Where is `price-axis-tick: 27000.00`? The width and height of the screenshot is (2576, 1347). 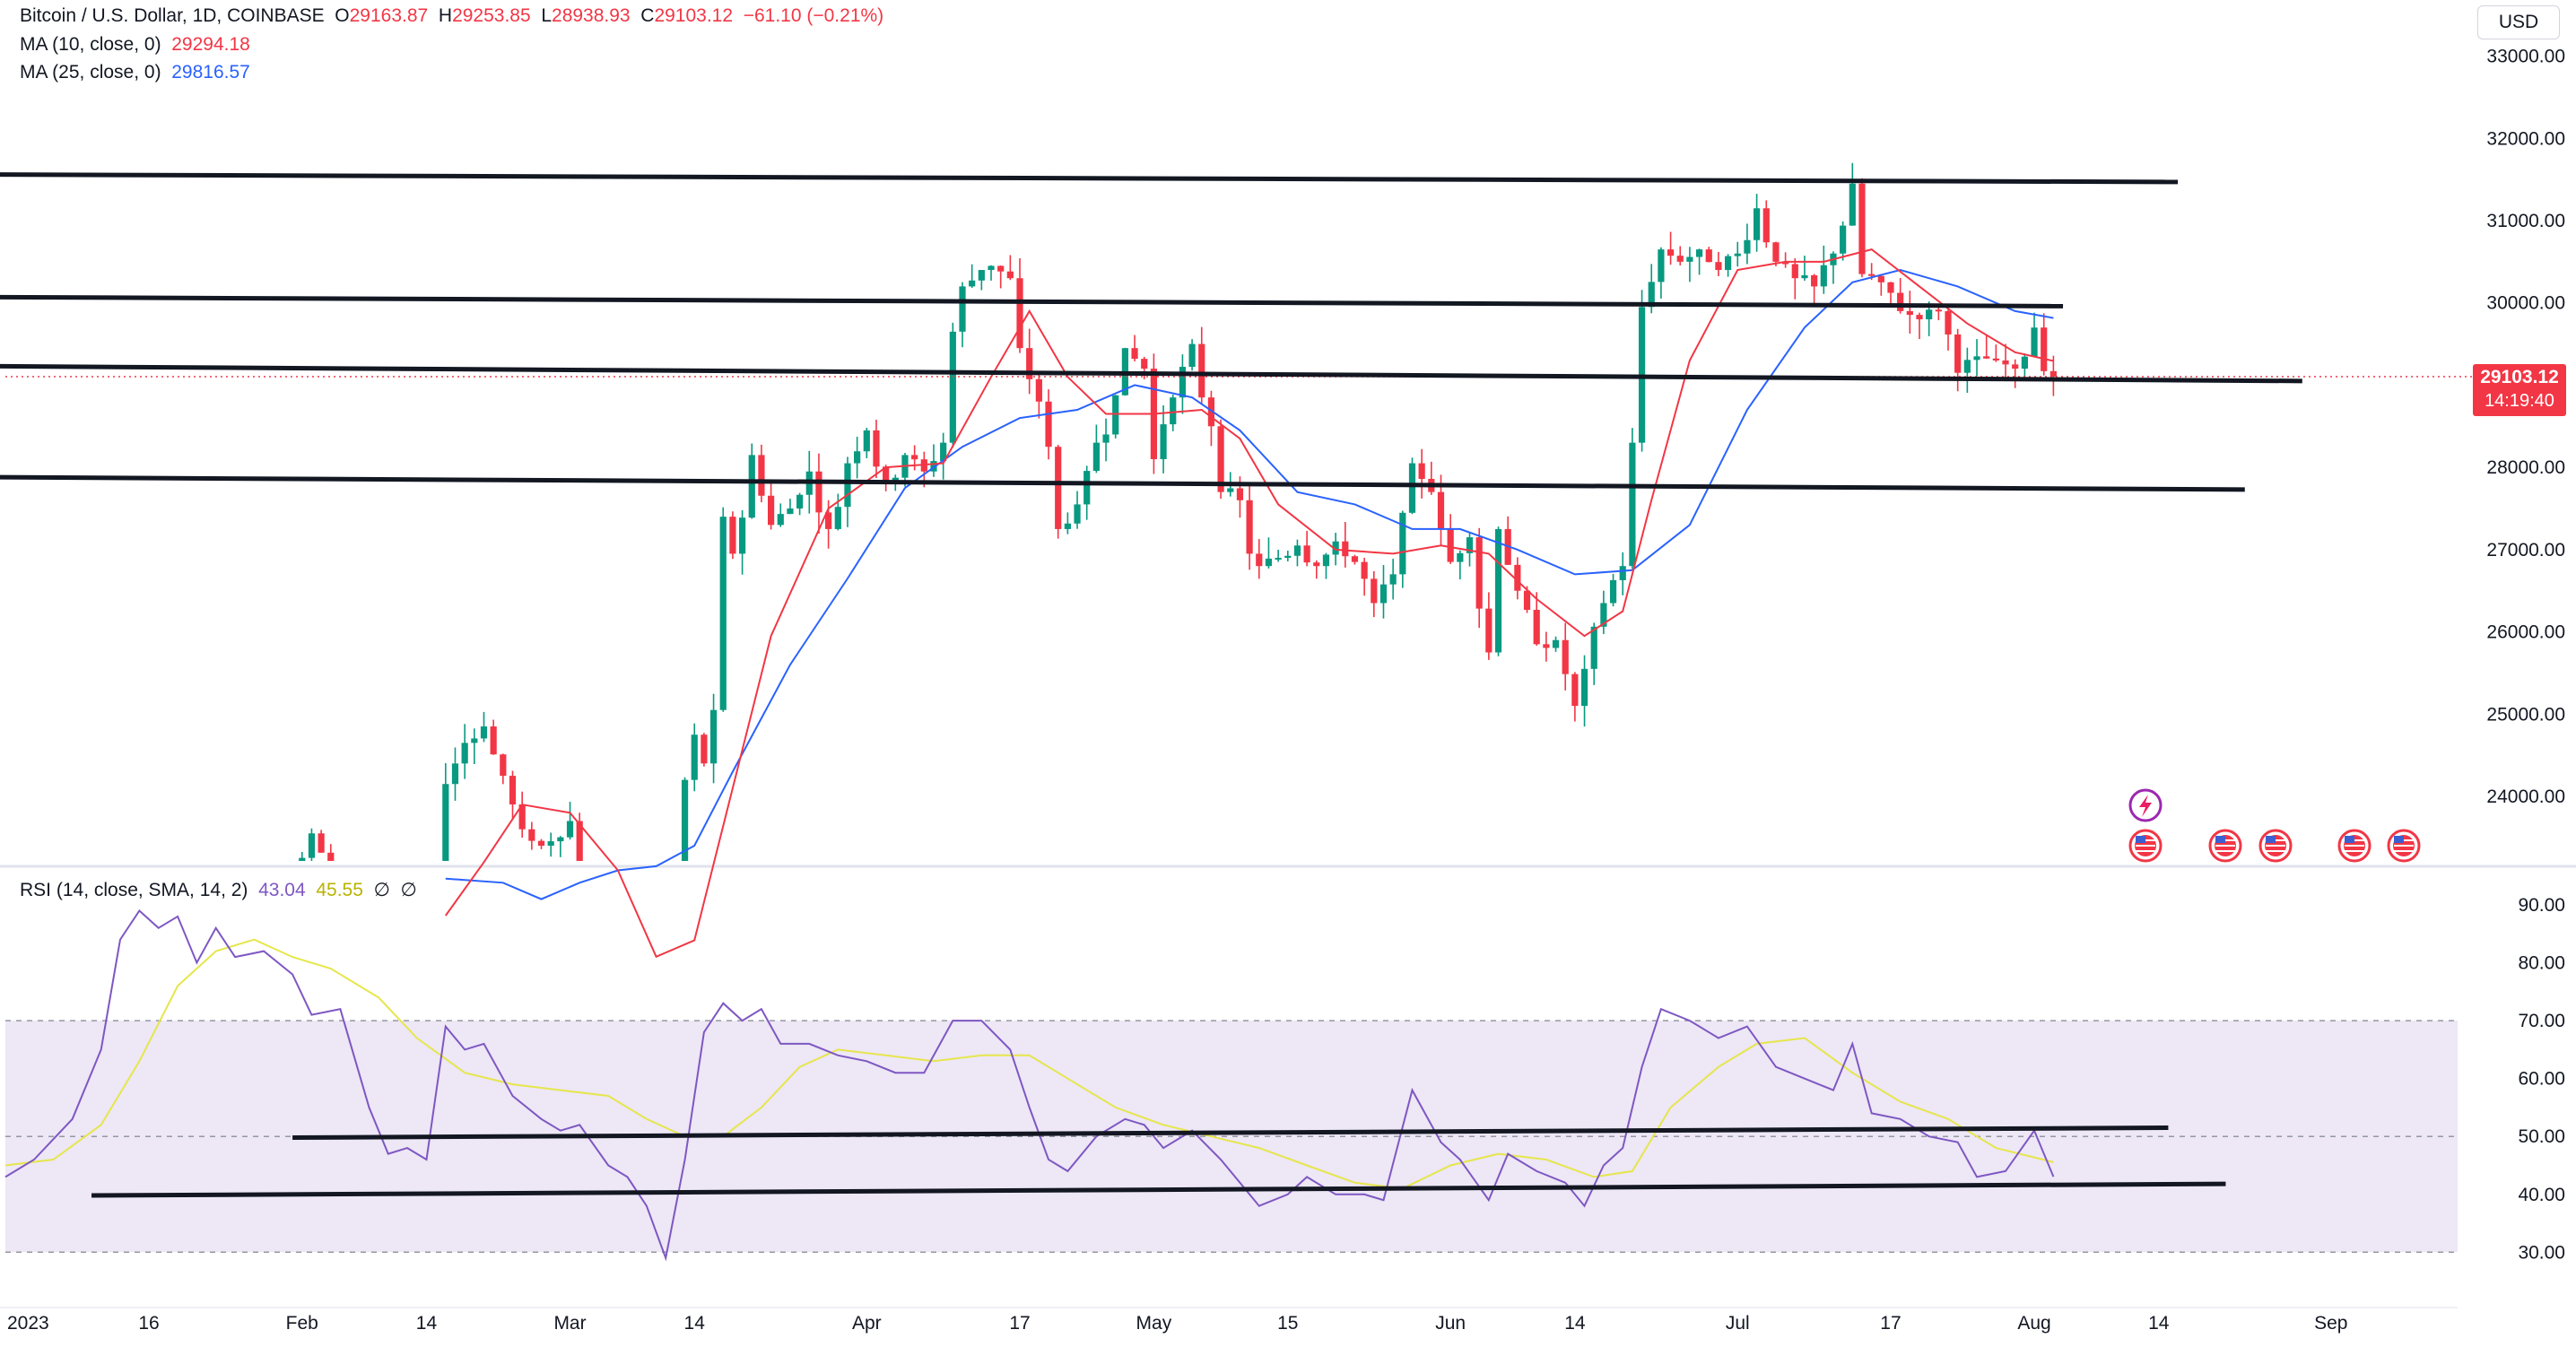 price-axis-tick: 27000.00 is located at coordinates (2525, 550).